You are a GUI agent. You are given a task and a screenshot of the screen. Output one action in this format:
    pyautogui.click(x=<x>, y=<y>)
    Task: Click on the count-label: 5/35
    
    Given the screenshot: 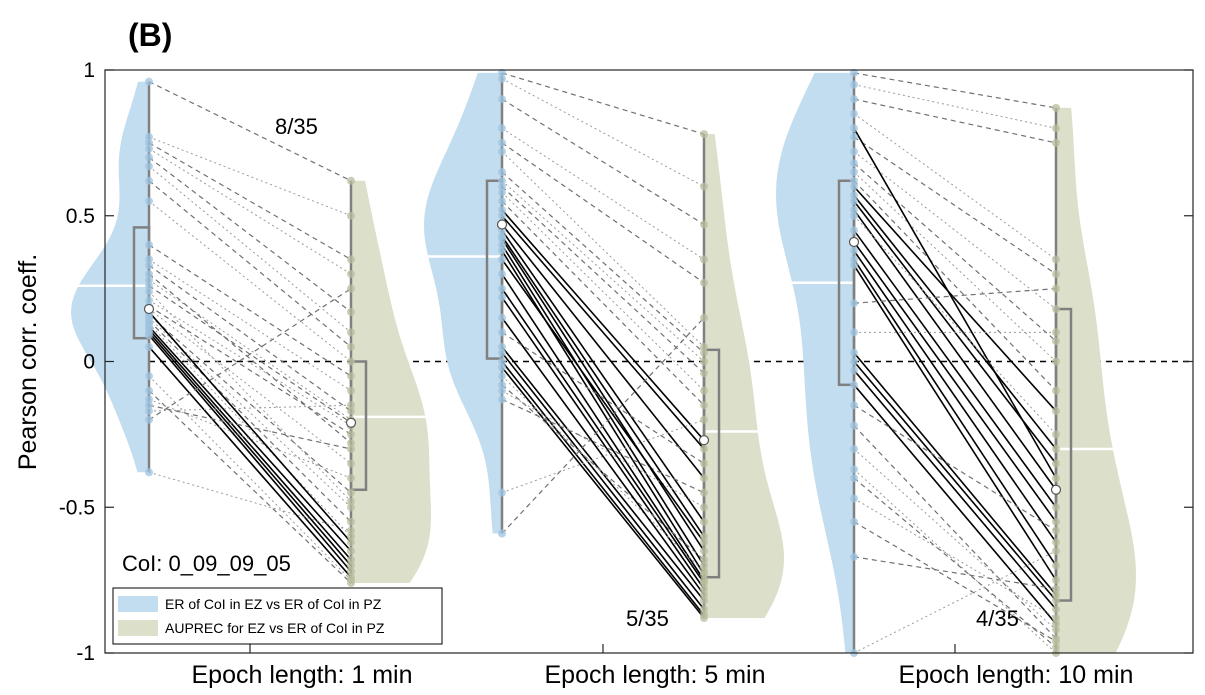 What is the action you would take?
    pyautogui.click(x=647, y=618)
    